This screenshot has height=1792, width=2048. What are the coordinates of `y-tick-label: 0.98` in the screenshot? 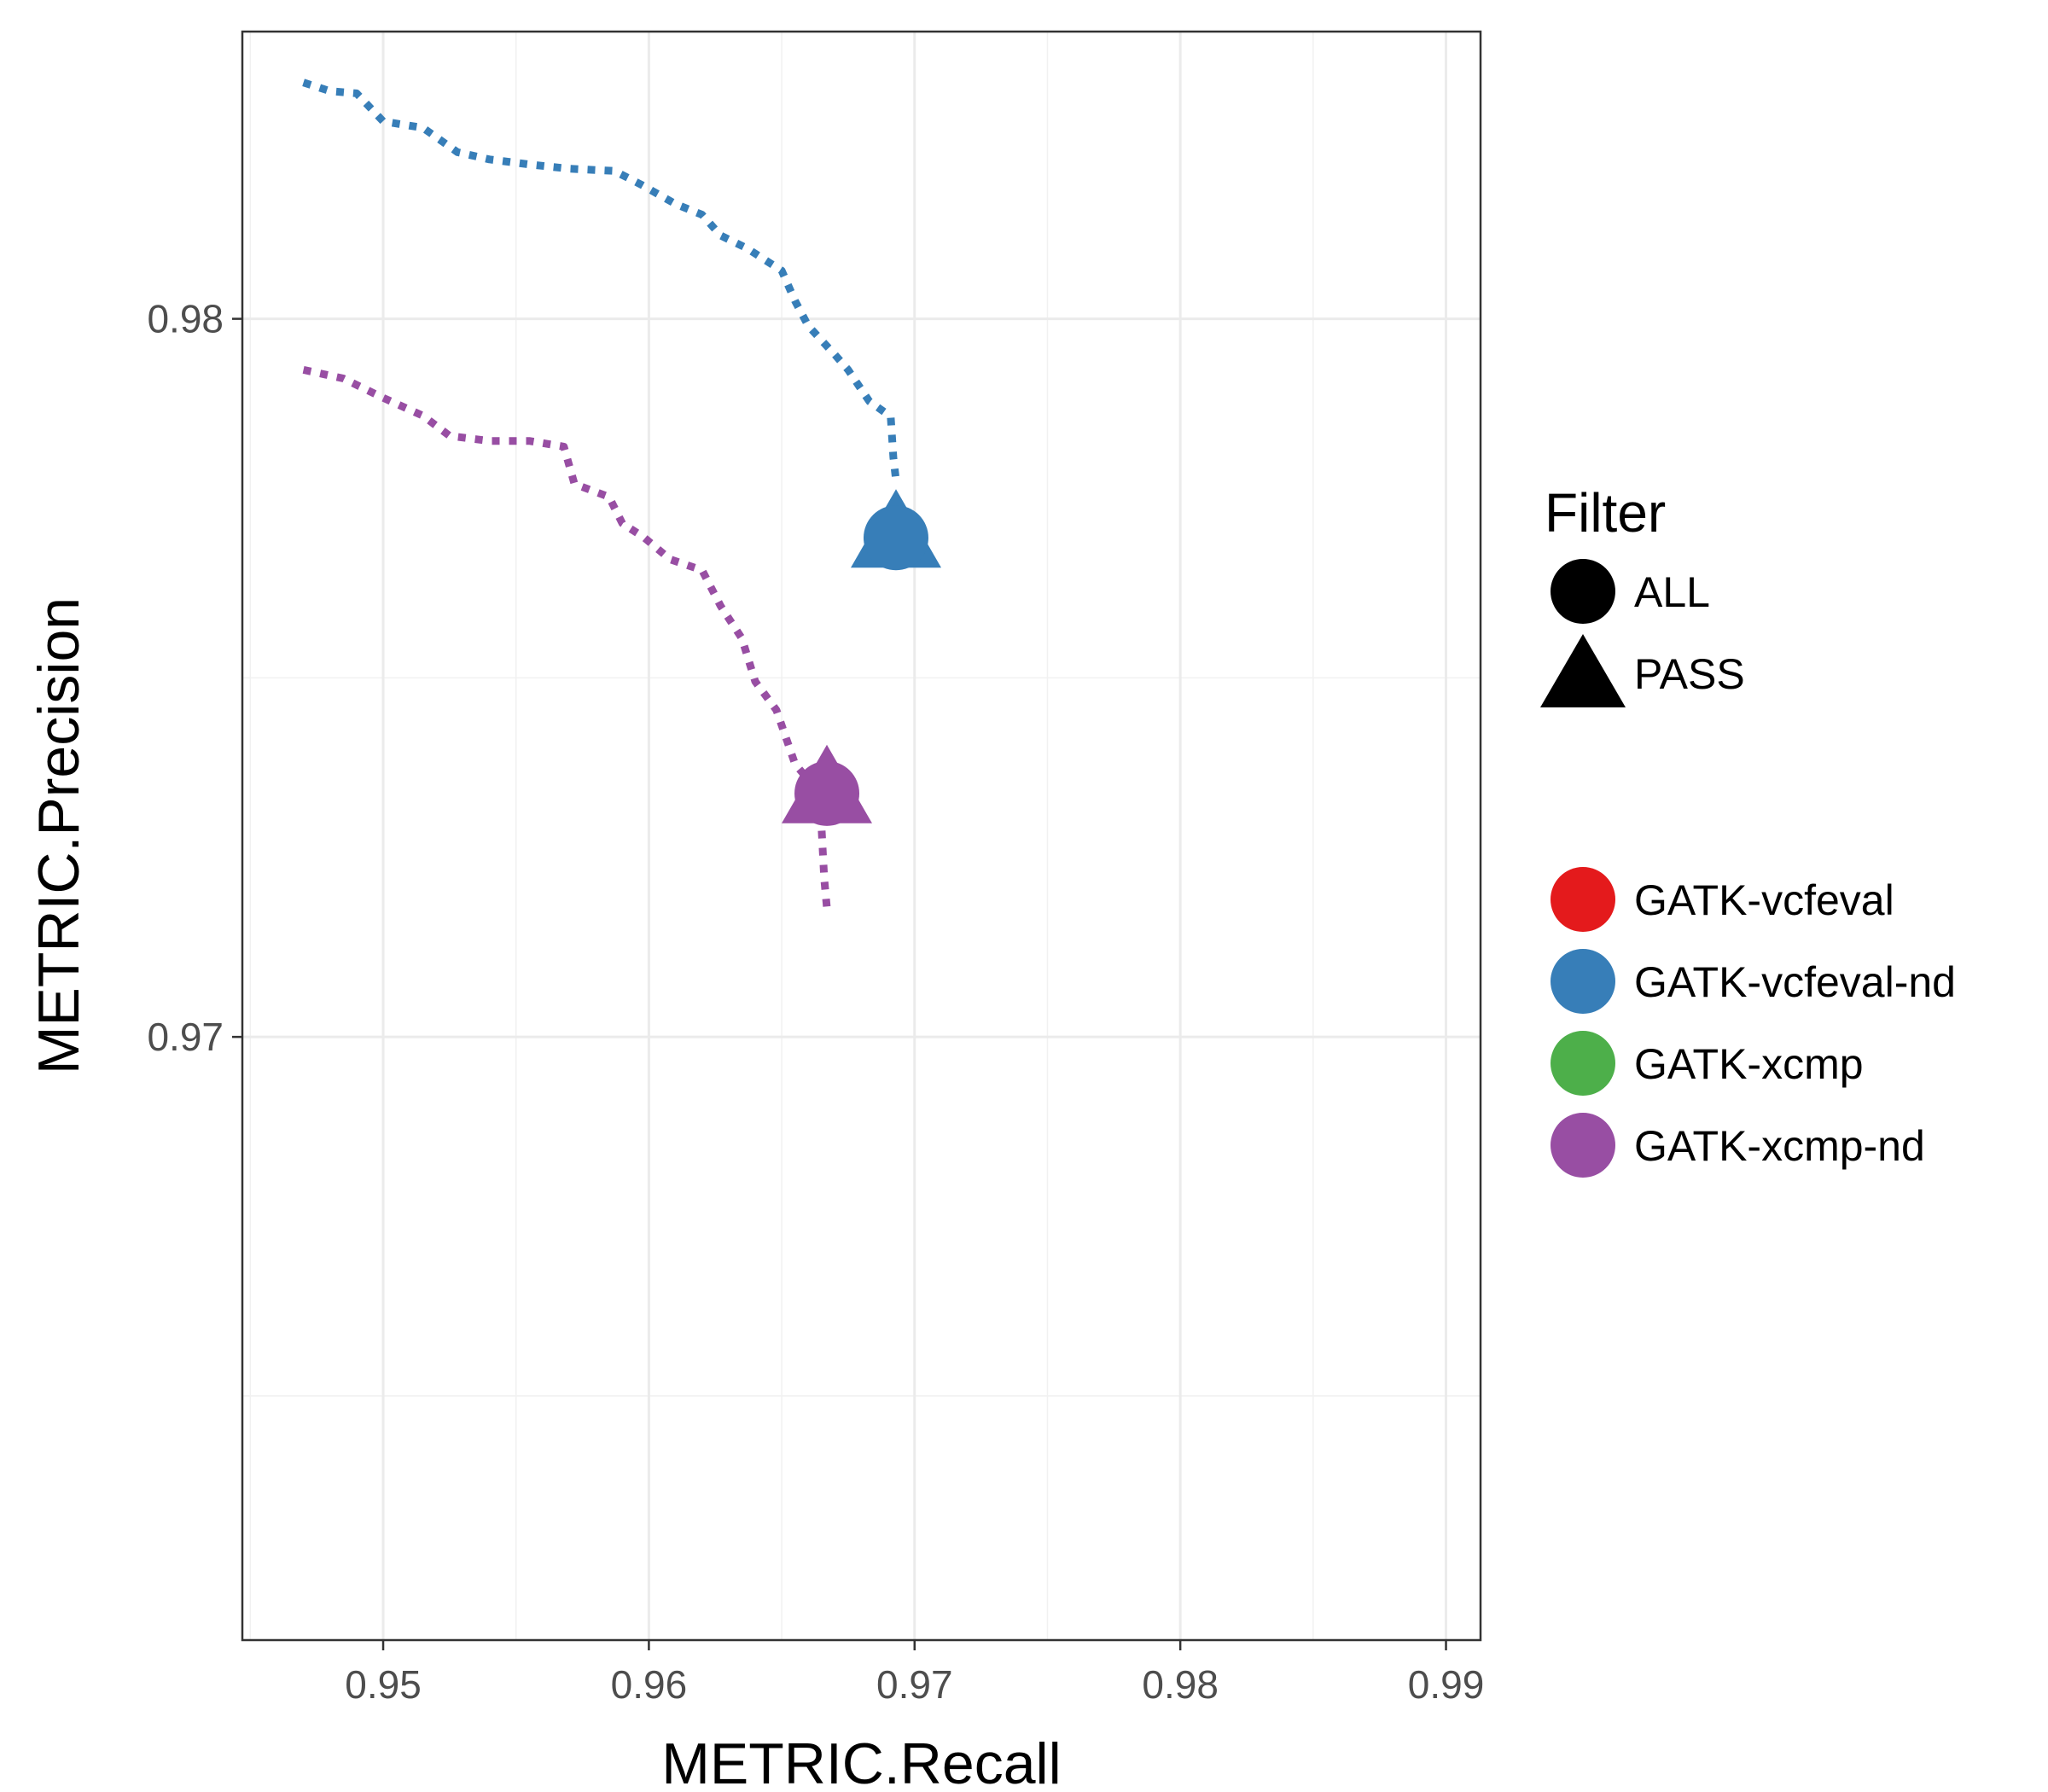 It's located at (185, 319).